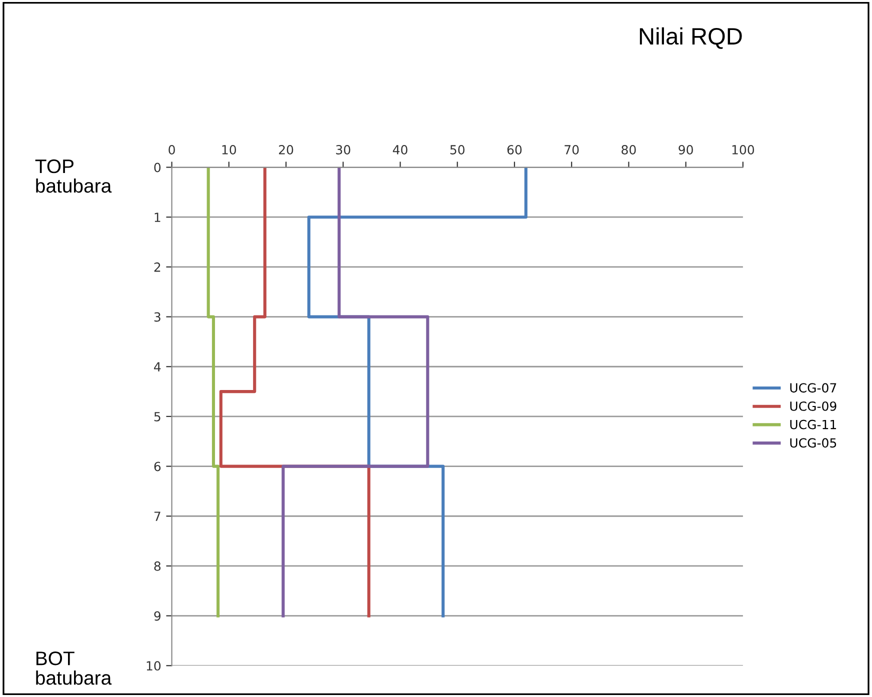  I want to click on x-tick-label: 0, so click(171, 149).